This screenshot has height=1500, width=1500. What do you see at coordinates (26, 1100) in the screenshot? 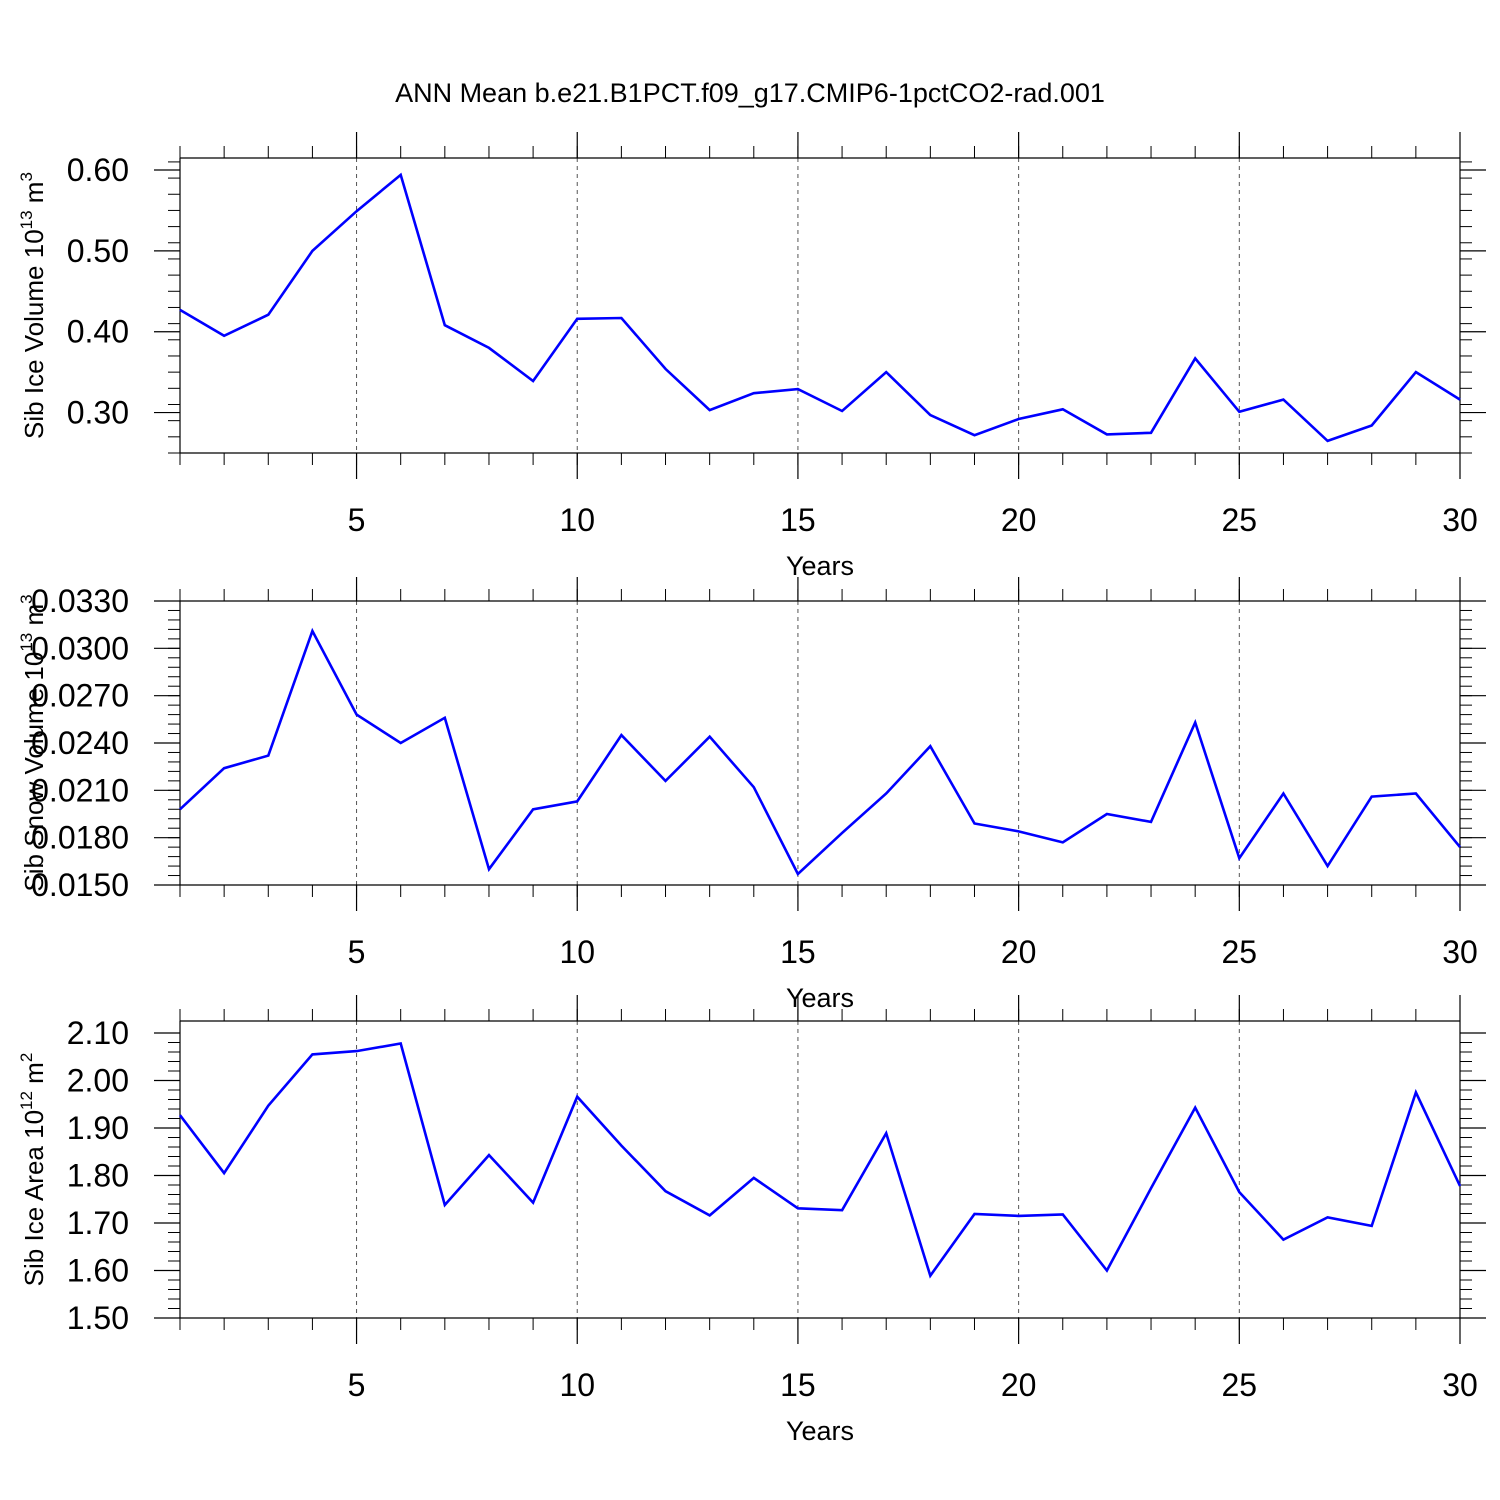
I see `y-axis-unit-exponent: 12` at bounding box center [26, 1100].